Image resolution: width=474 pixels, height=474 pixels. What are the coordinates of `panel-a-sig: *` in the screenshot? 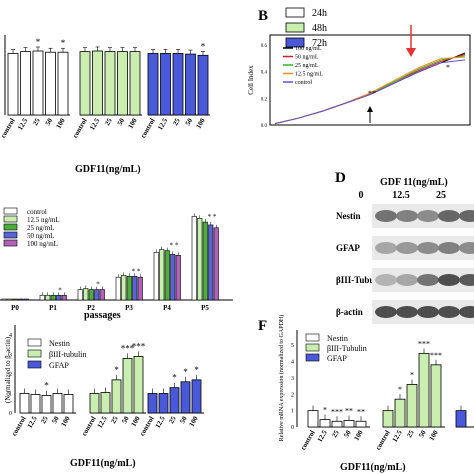 It's located at (38, 42).